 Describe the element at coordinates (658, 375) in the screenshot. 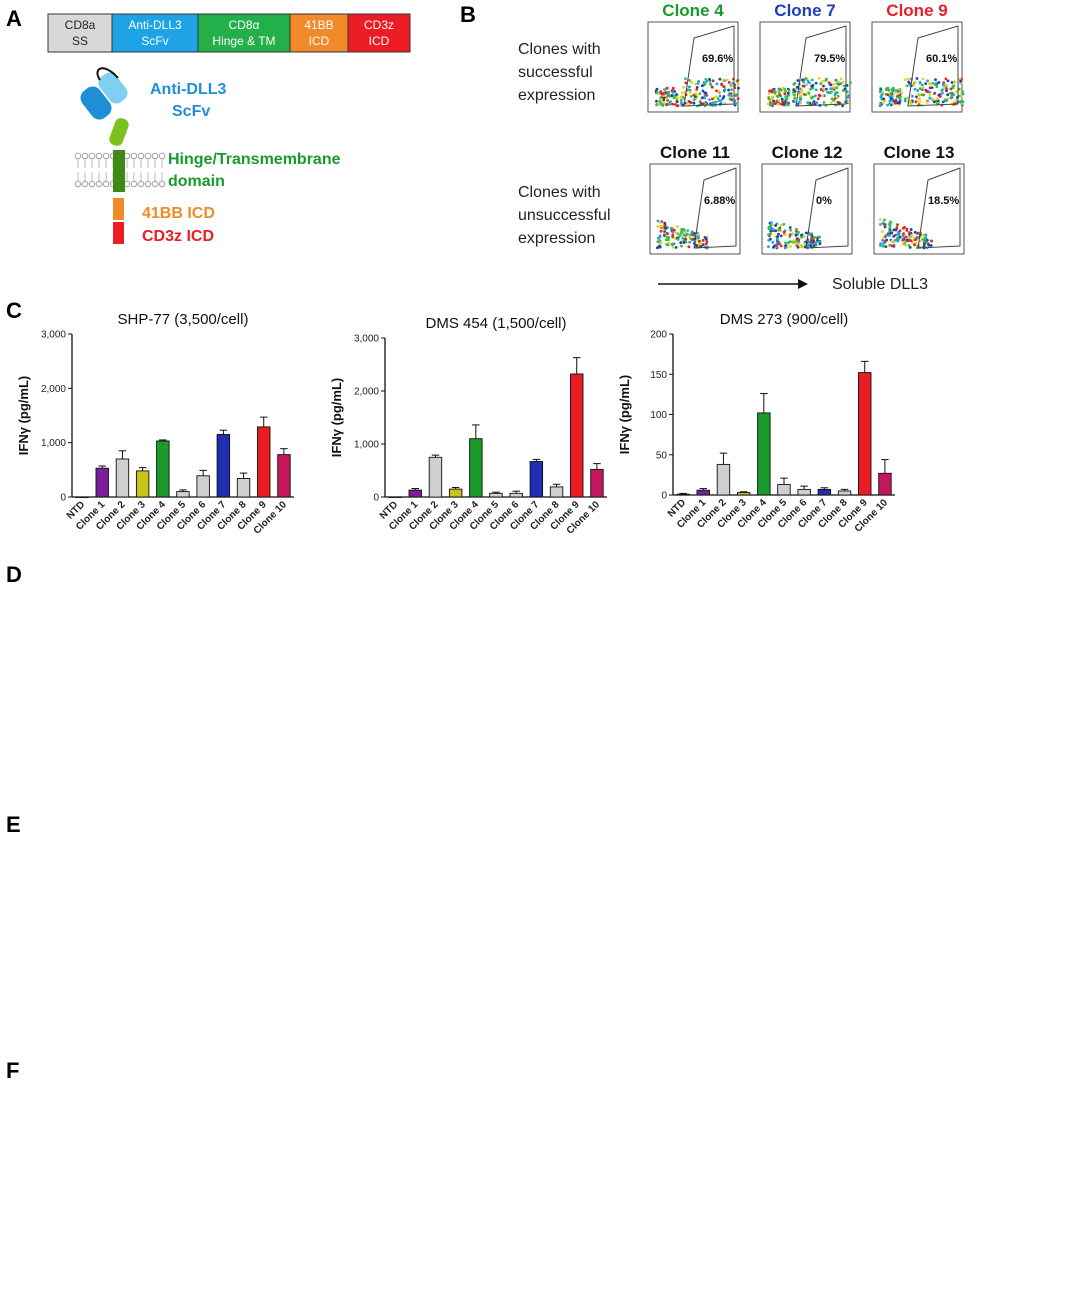

I see `y-tick-label: 150` at that location.